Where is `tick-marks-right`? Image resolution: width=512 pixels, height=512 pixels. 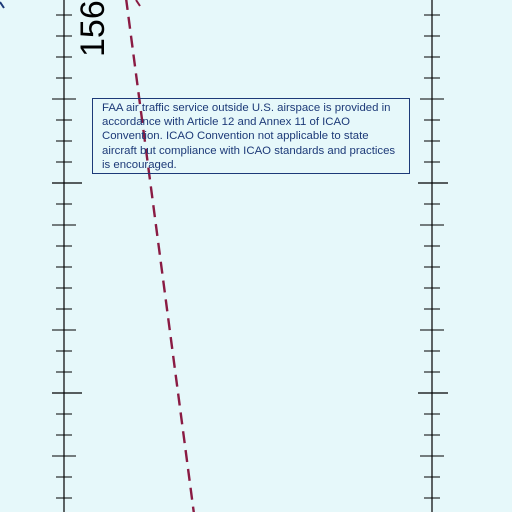
tick-marks-right is located at coordinates (432, 256).